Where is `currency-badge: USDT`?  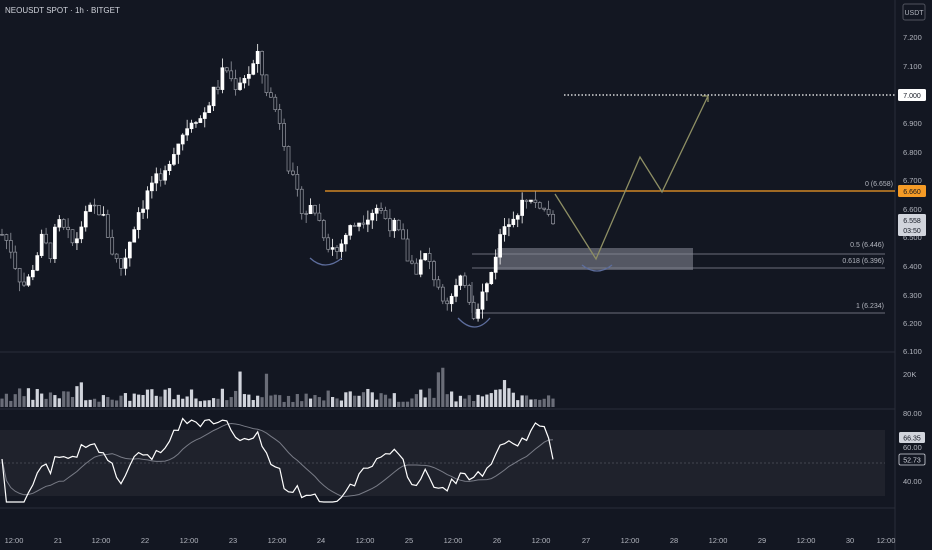 currency-badge: USDT is located at coordinates (914, 12).